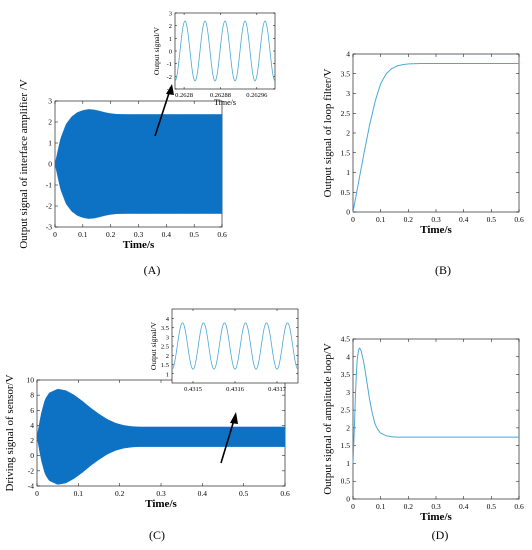 Image resolution: width=532 pixels, height=550 pixels. Describe the element at coordinates (348, 427) in the screenshot. I see `panel-d-ytick-label: 2` at that location.